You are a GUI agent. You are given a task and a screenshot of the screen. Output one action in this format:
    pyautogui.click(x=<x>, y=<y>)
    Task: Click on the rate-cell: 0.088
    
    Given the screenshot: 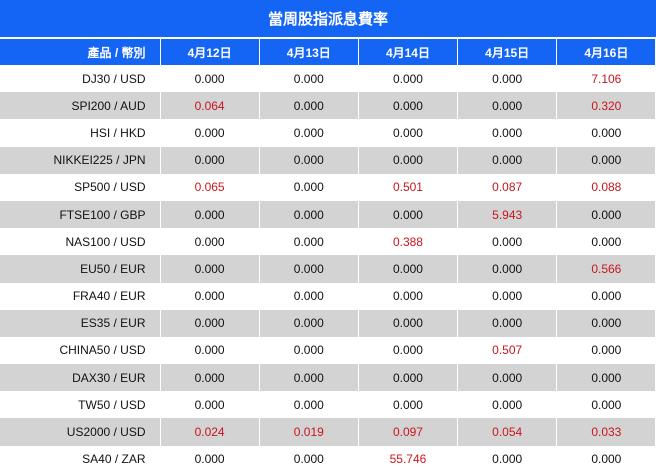 What is the action you would take?
    pyautogui.click(x=606, y=187)
    